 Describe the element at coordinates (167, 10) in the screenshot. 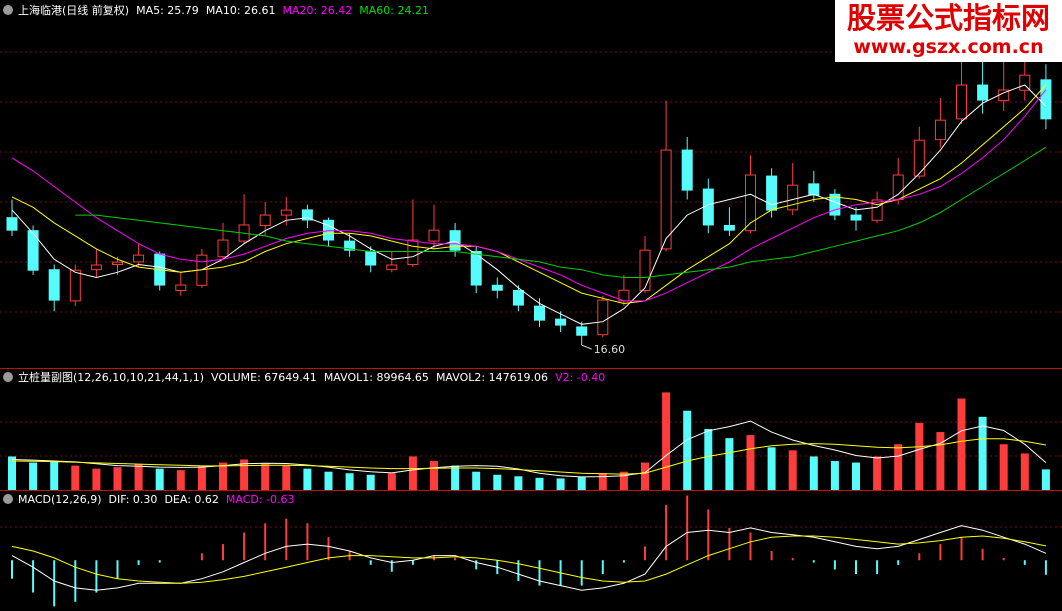

I see `legend-label: MA5: 25.79` at that location.